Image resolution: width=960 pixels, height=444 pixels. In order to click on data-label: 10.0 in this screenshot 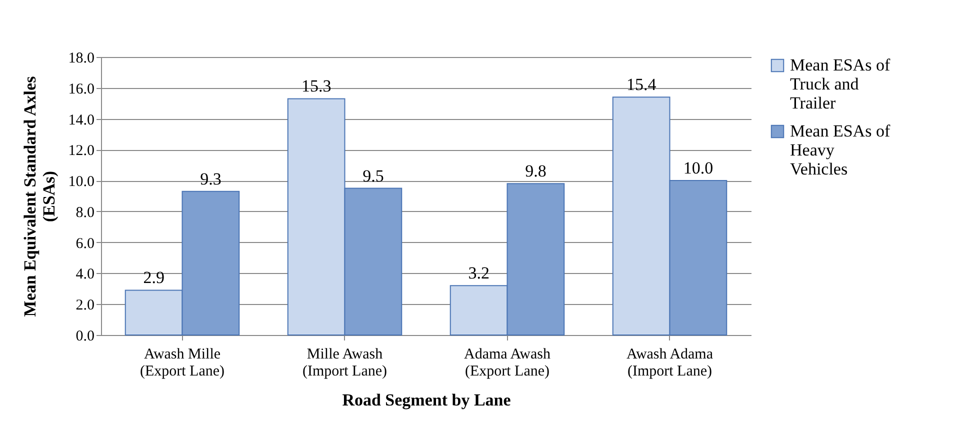, I will do `click(698, 168)`.